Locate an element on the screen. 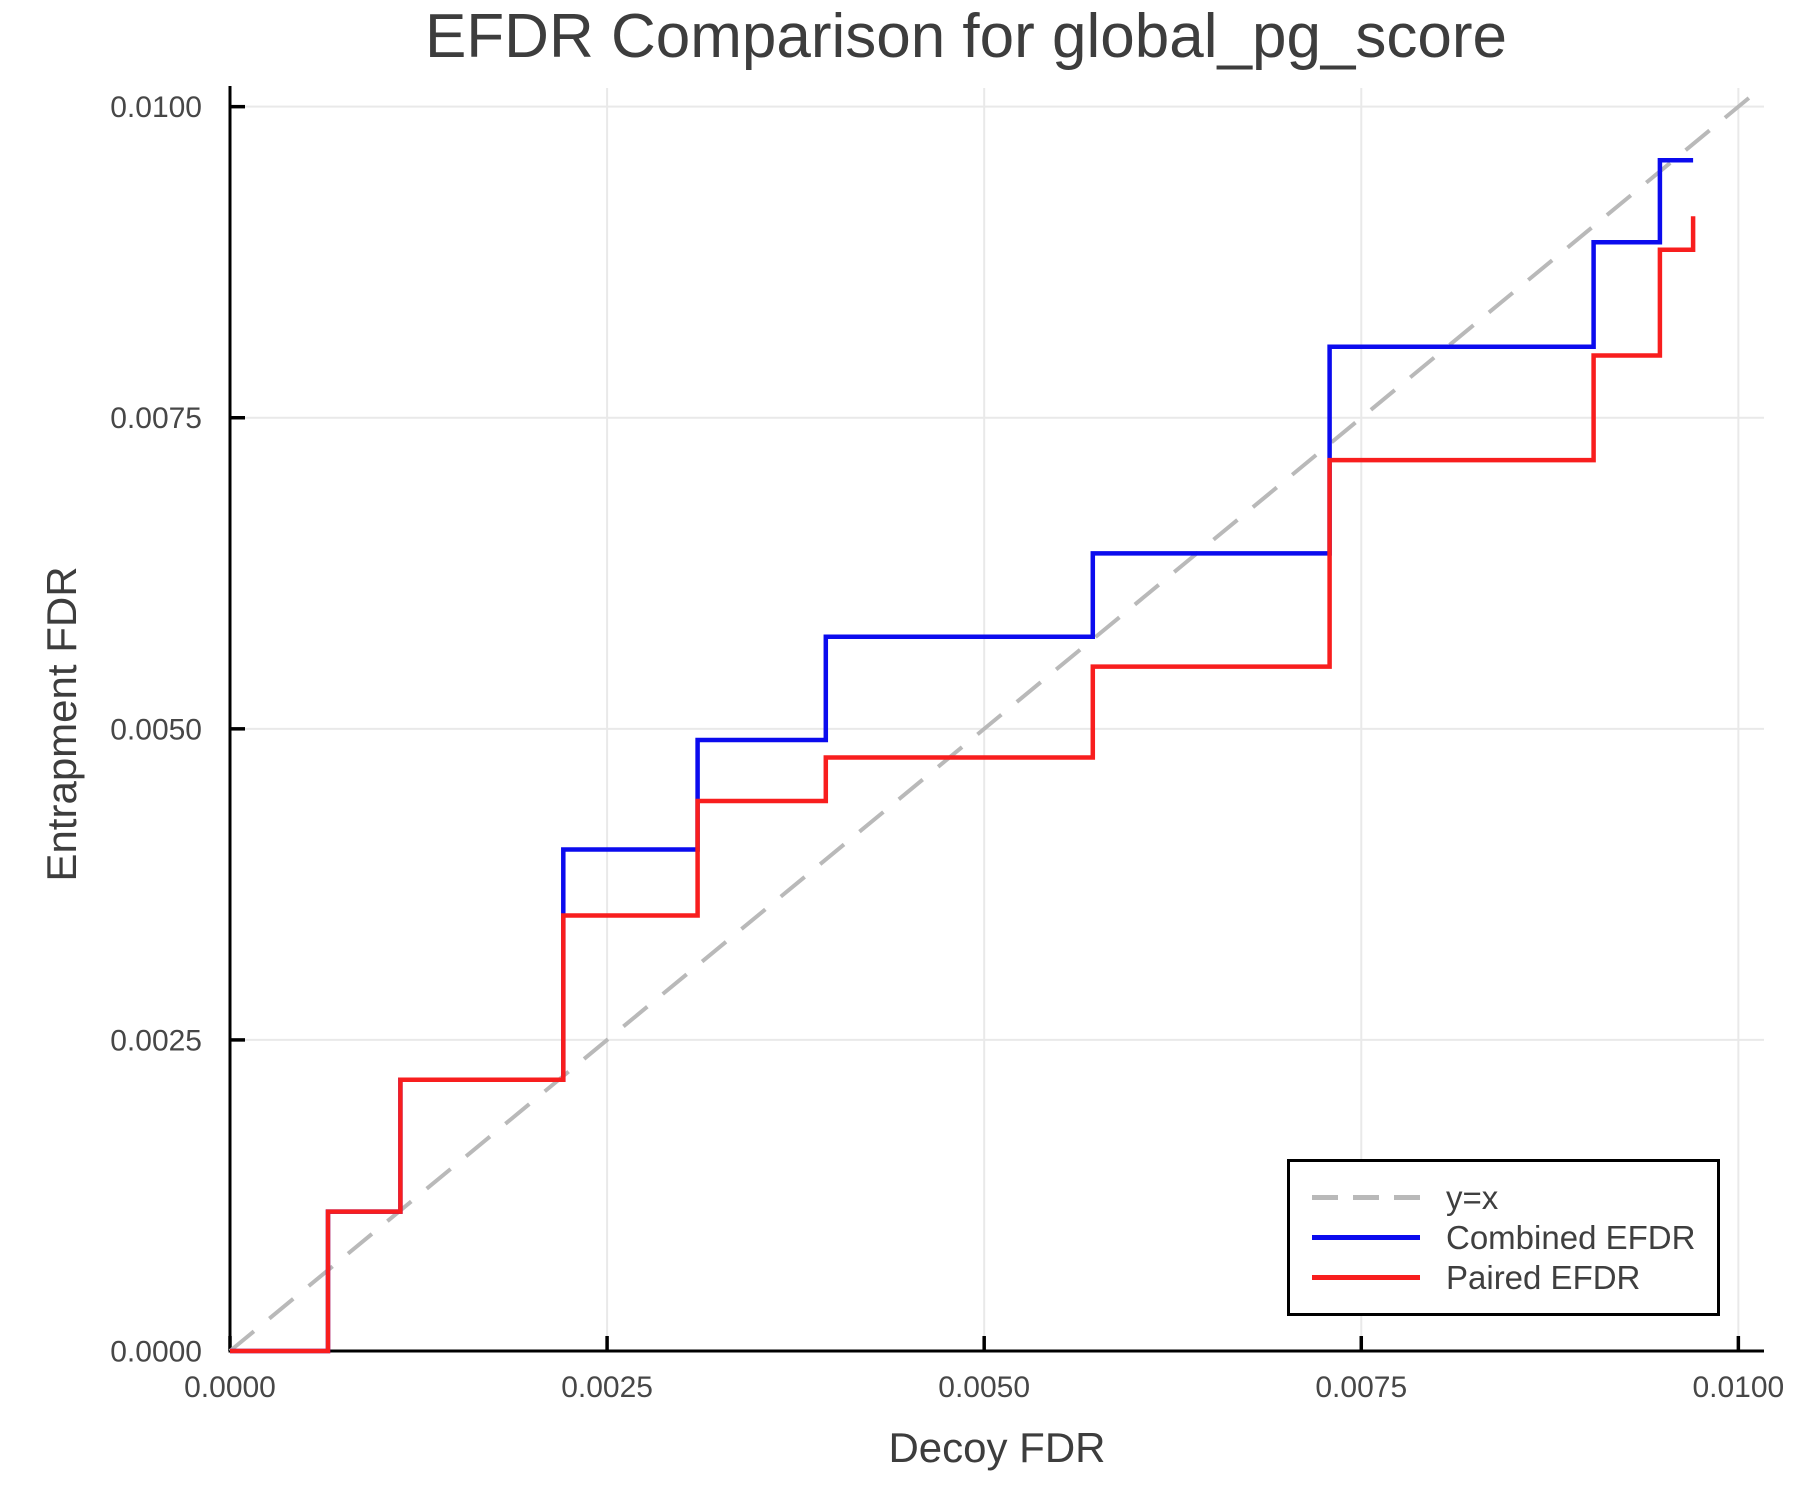  legend-label: y=x is located at coordinates (1472, 1197).